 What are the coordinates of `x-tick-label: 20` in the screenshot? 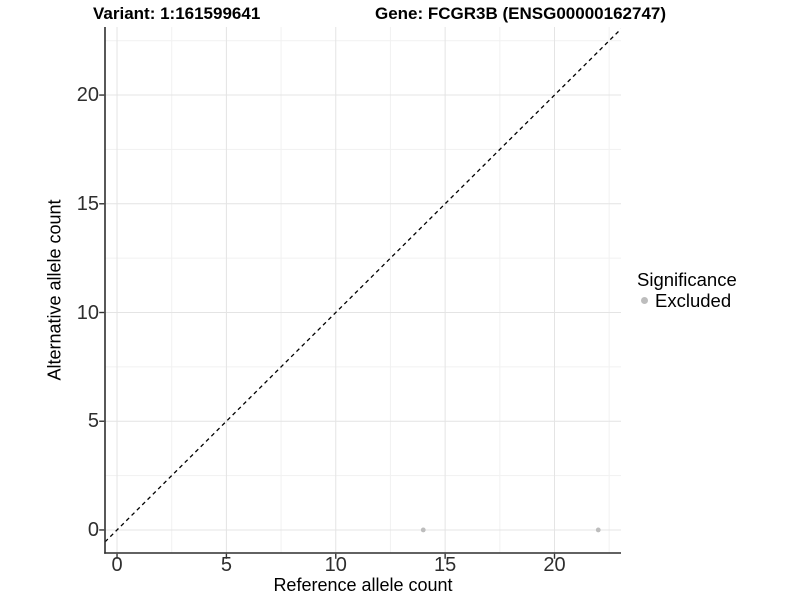 It's located at (554, 565).